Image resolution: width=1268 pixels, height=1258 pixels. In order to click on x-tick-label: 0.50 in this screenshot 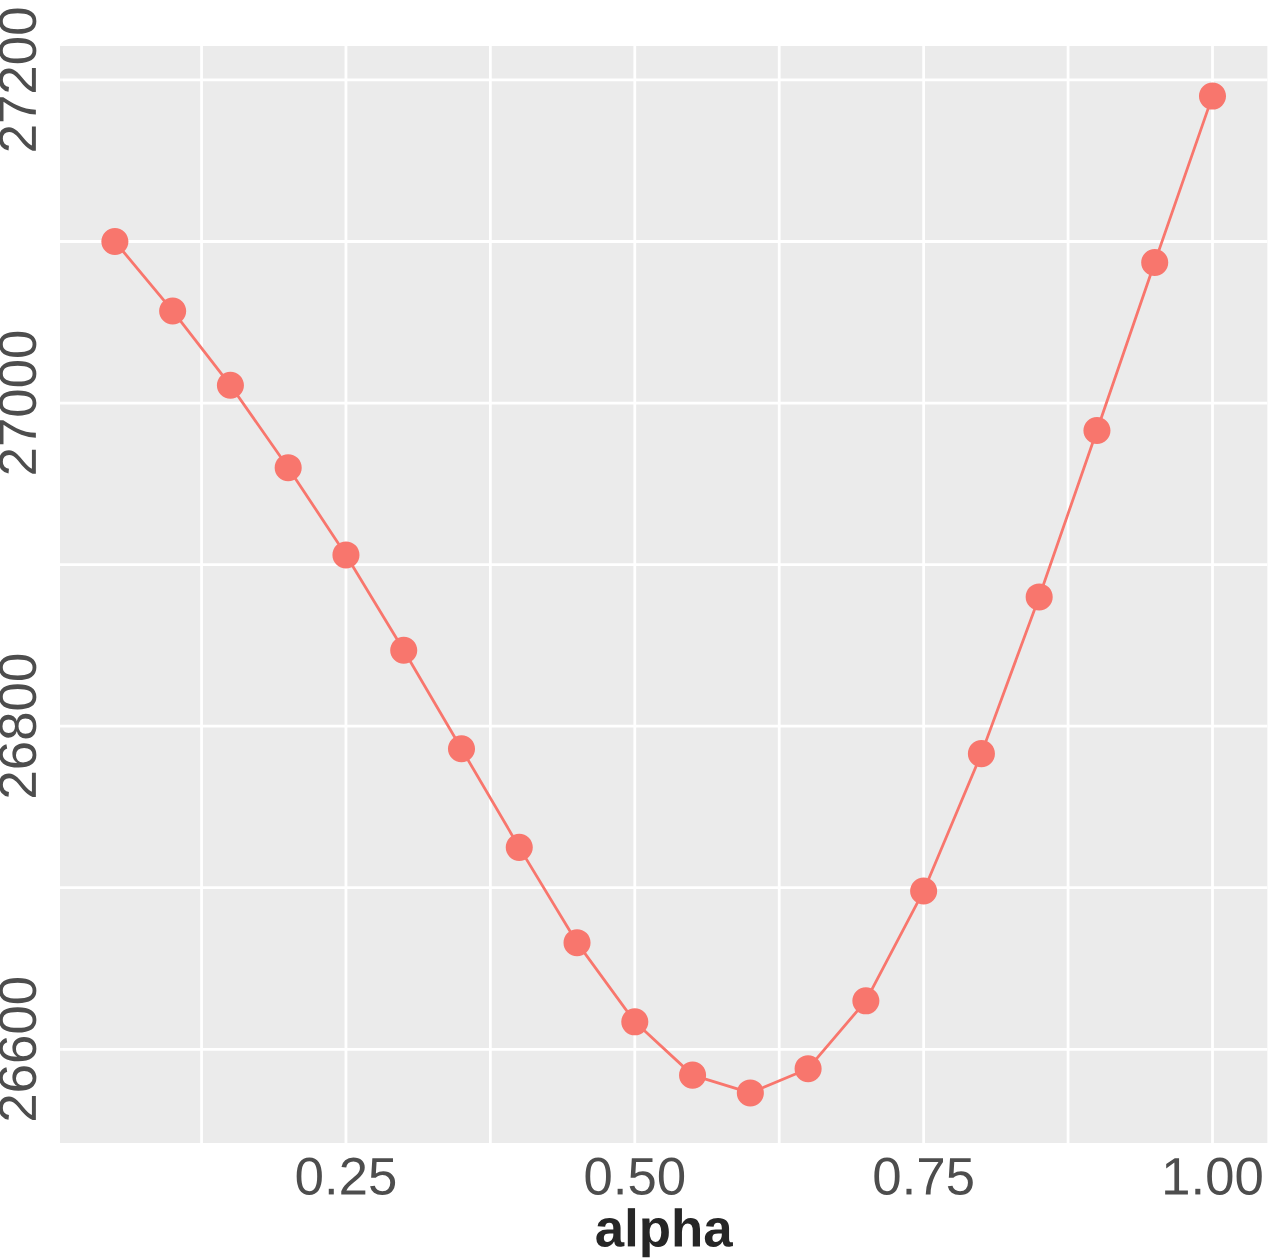, I will do `click(635, 1176)`.